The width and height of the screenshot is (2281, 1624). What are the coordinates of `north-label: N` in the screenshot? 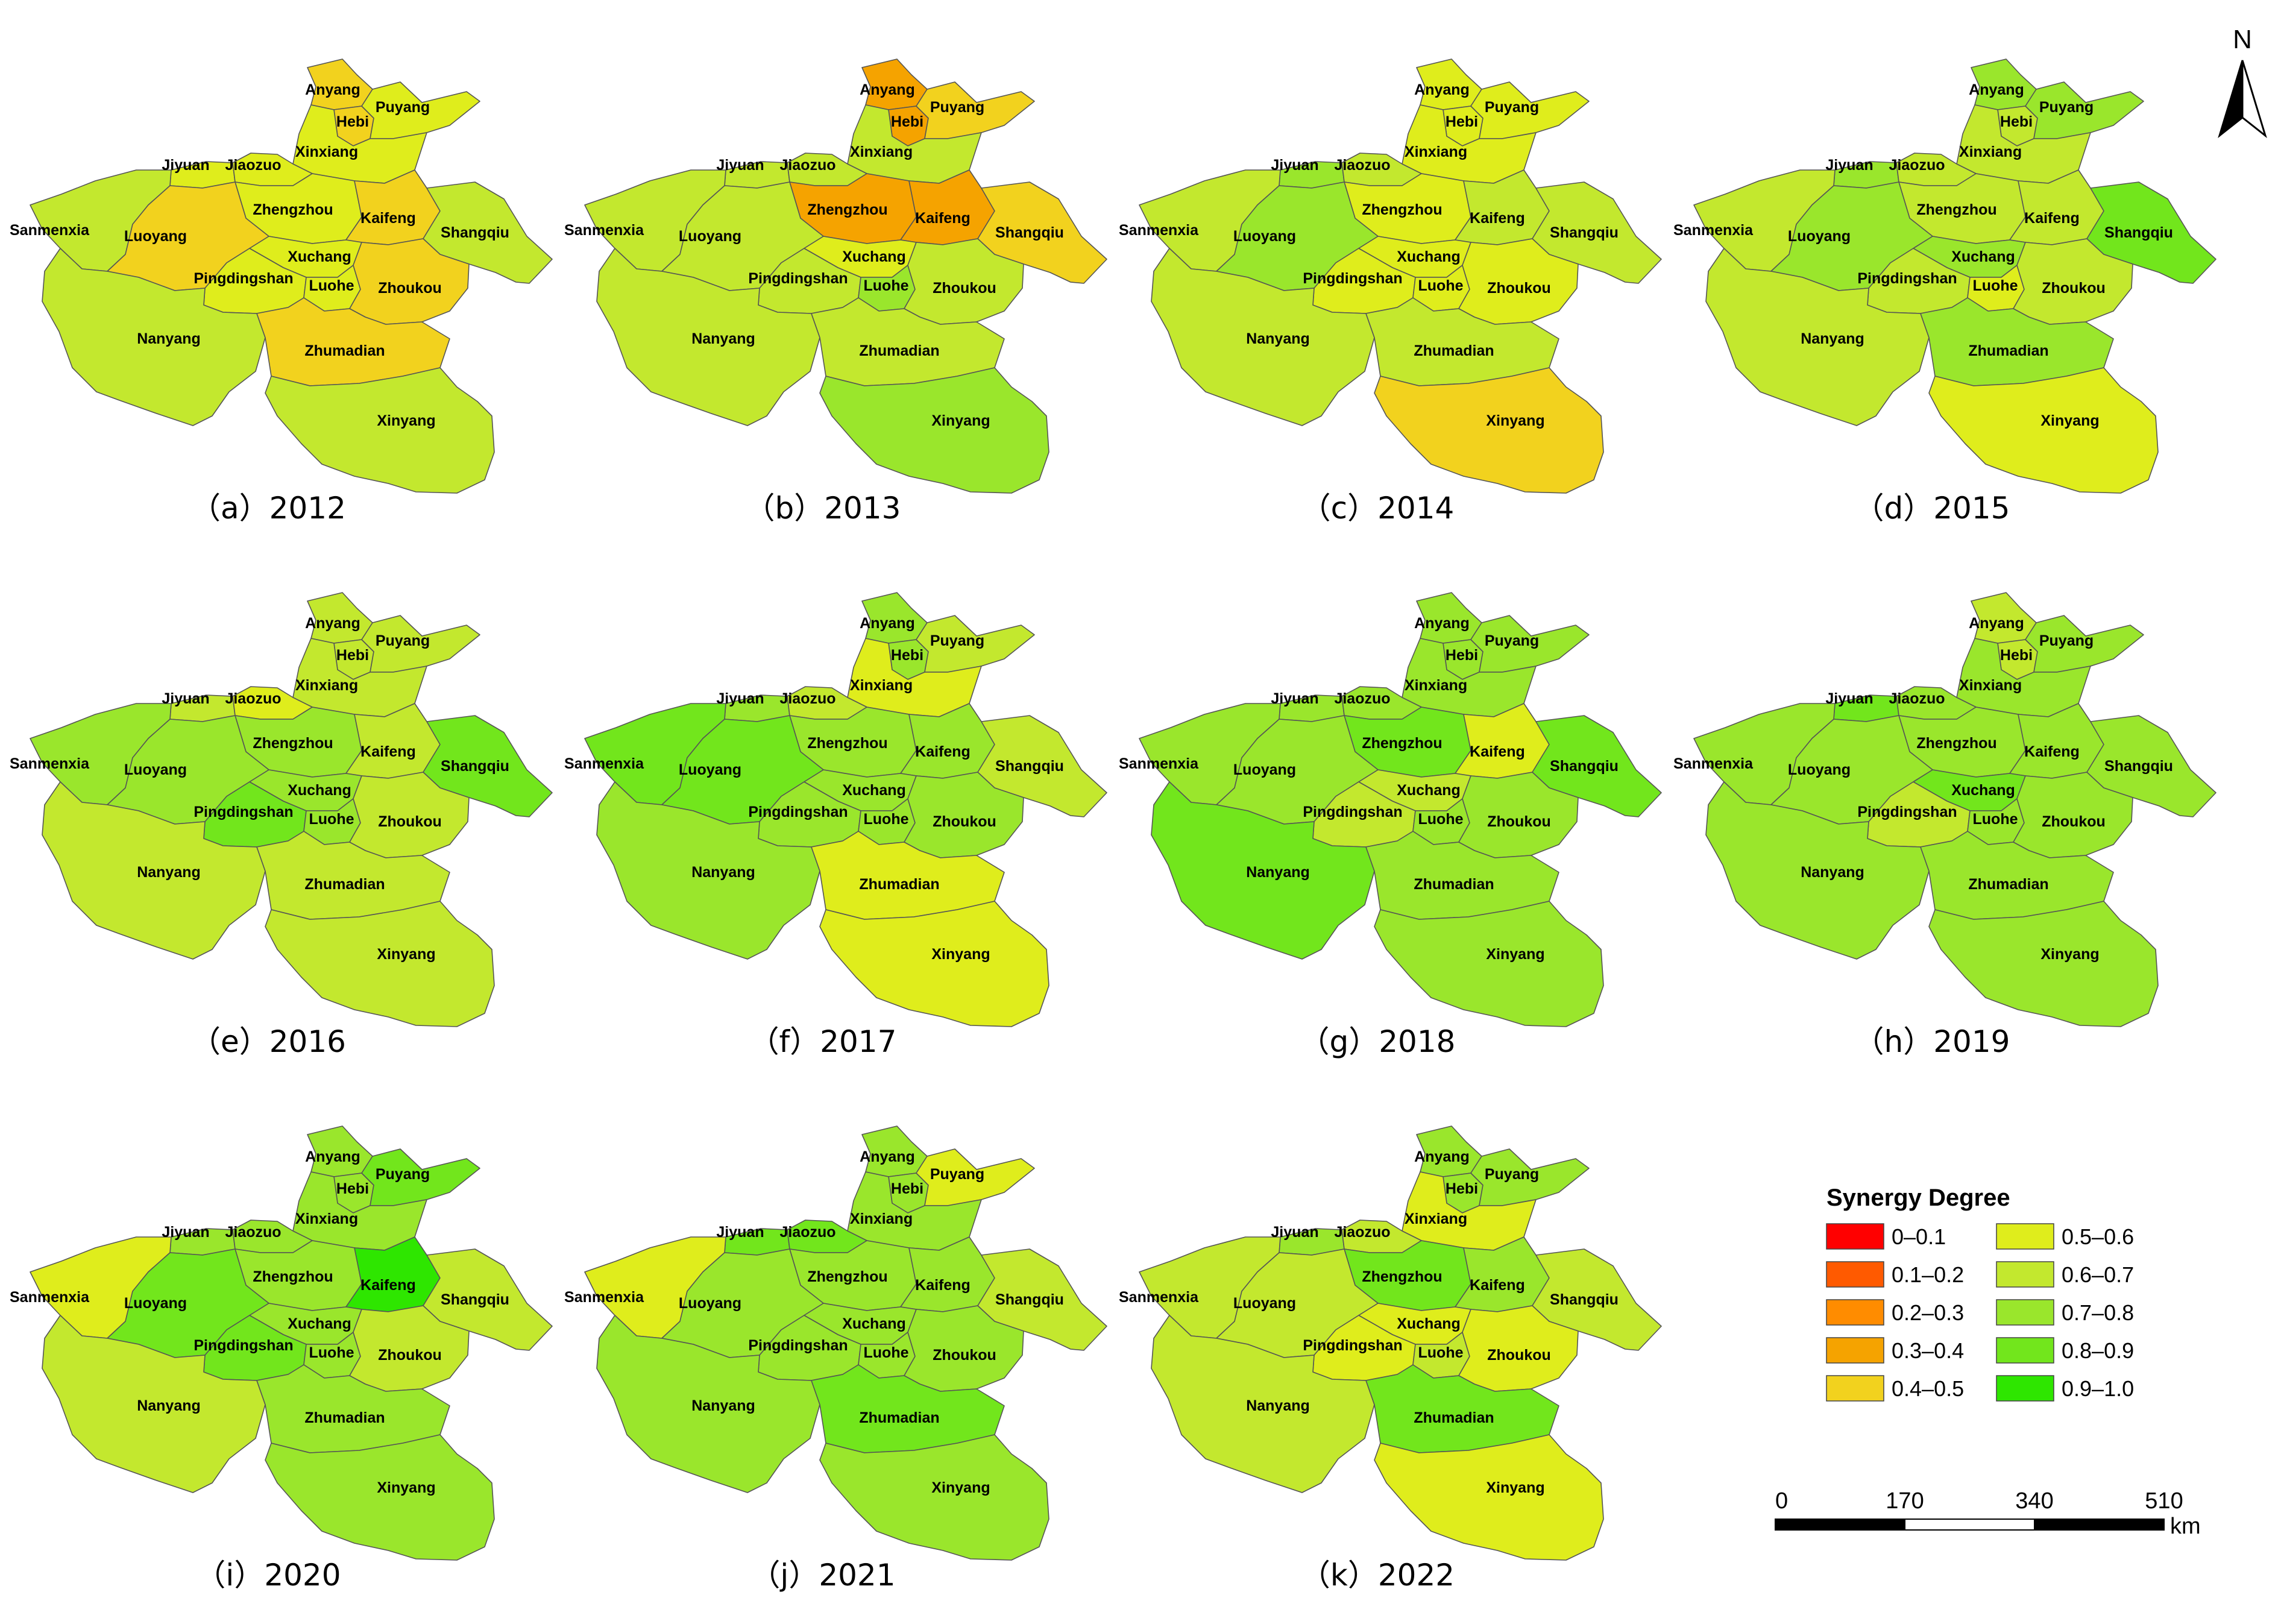 It's located at (2242, 39).